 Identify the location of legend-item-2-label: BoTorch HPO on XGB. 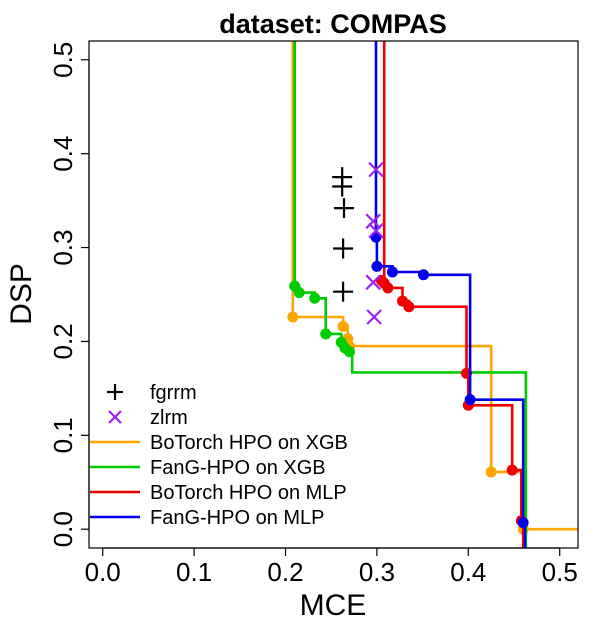
(249, 443).